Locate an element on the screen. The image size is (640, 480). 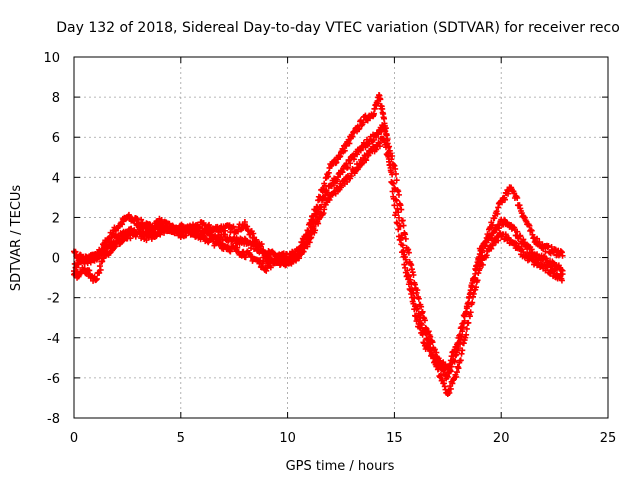
y-tick-label: -2 is located at coordinates (53, 299).